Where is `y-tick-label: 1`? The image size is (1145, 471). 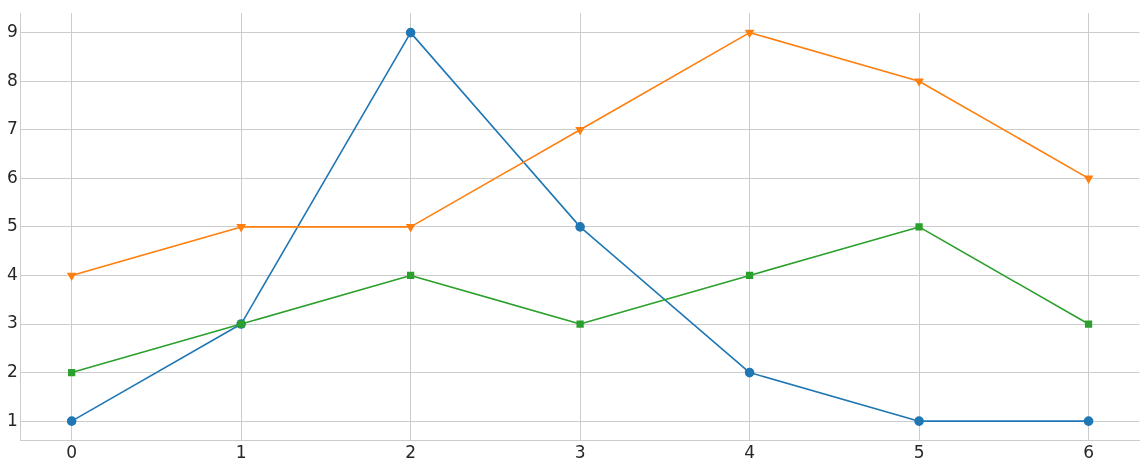 y-tick-label: 1 is located at coordinates (12, 419).